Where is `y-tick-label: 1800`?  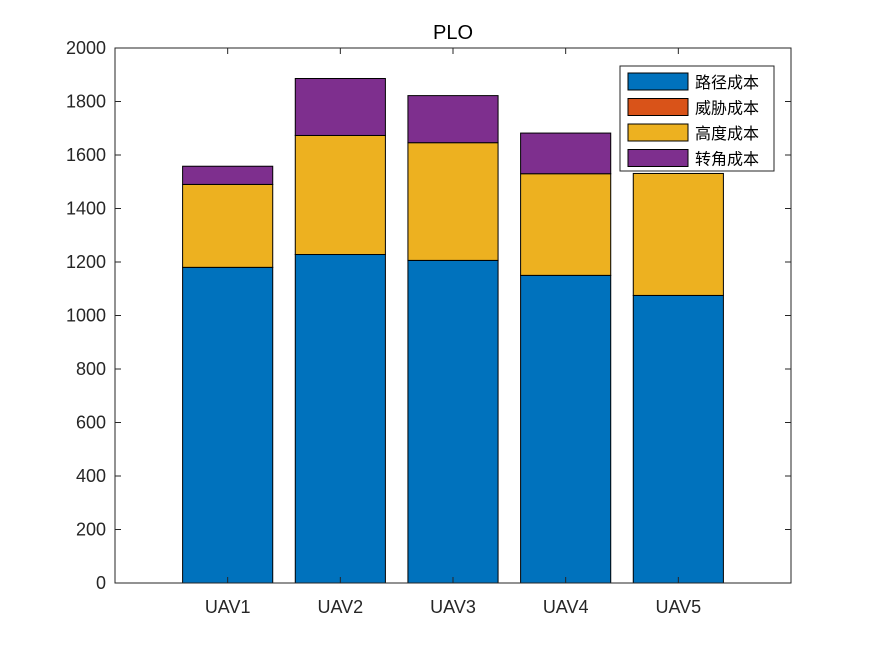
y-tick-label: 1800 is located at coordinates (86, 102).